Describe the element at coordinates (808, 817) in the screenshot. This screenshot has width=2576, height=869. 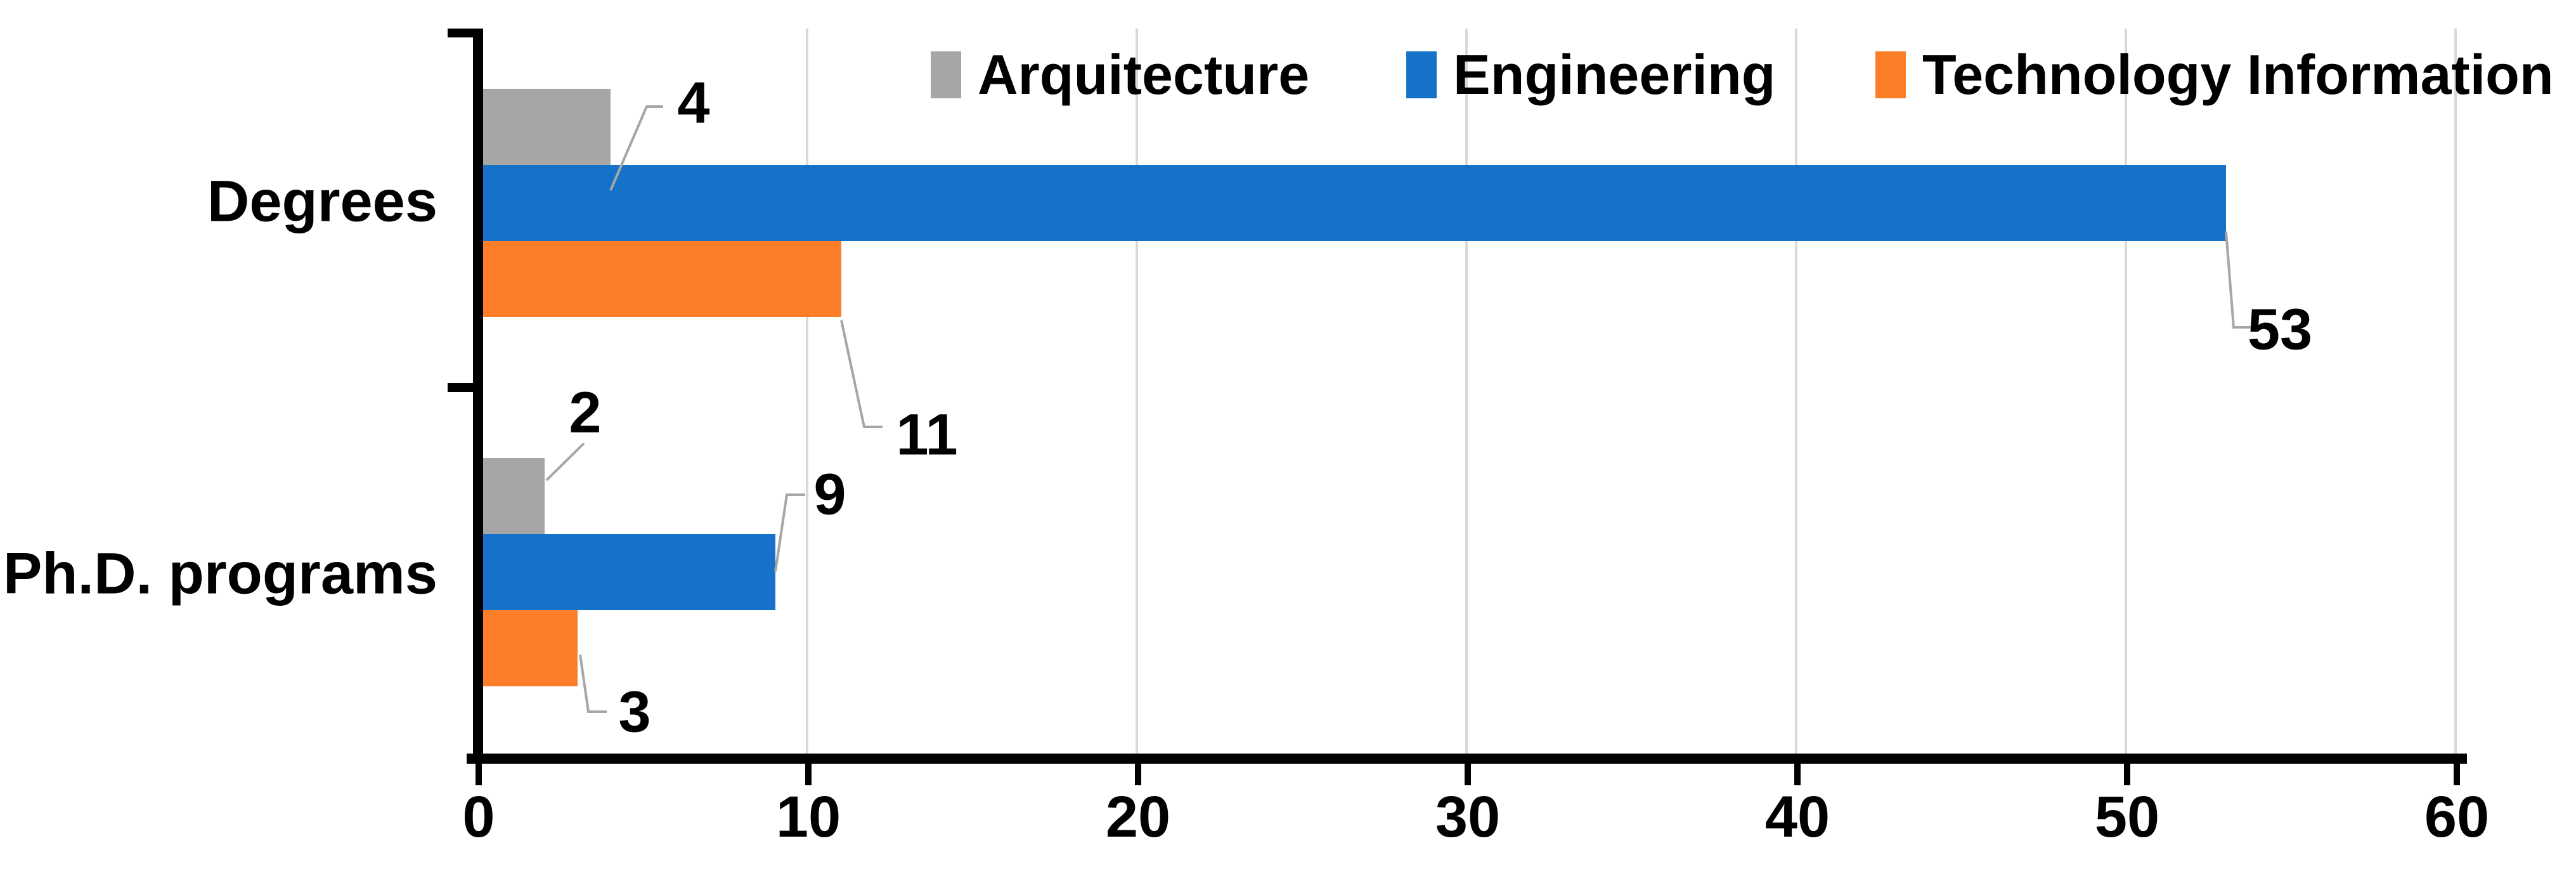
I see `x-tick-label-10: 10` at that location.